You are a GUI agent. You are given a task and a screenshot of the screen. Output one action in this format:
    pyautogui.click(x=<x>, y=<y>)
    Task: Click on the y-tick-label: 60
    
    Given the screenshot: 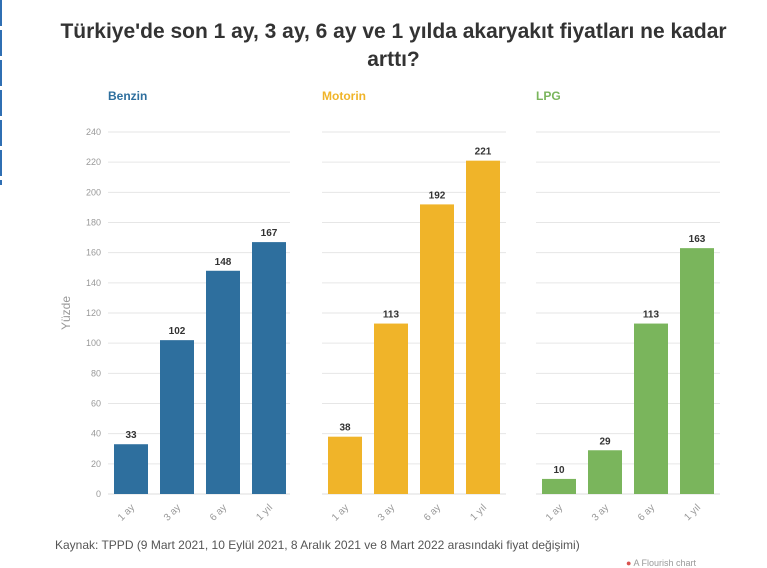 What is the action you would take?
    pyautogui.click(x=96, y=404)
    